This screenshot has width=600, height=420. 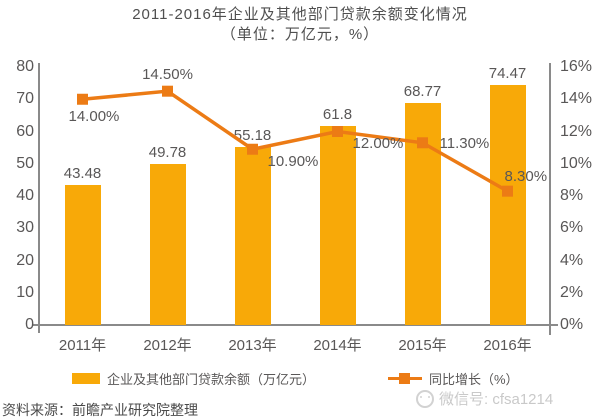 I want to click on y-axis-right-tick: 16%, so click(x=576, y=66).